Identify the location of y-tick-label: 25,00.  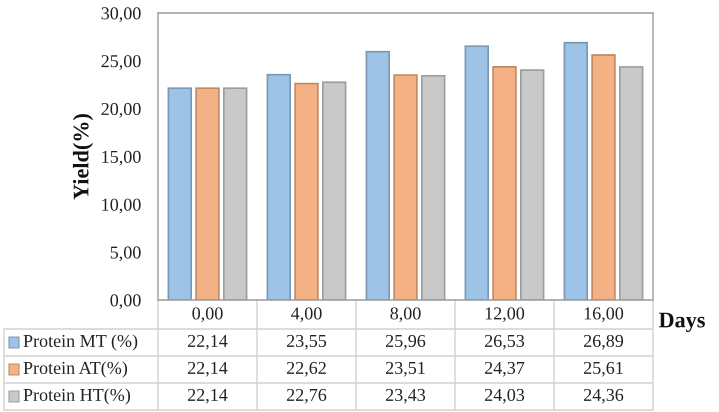
(121, 62).